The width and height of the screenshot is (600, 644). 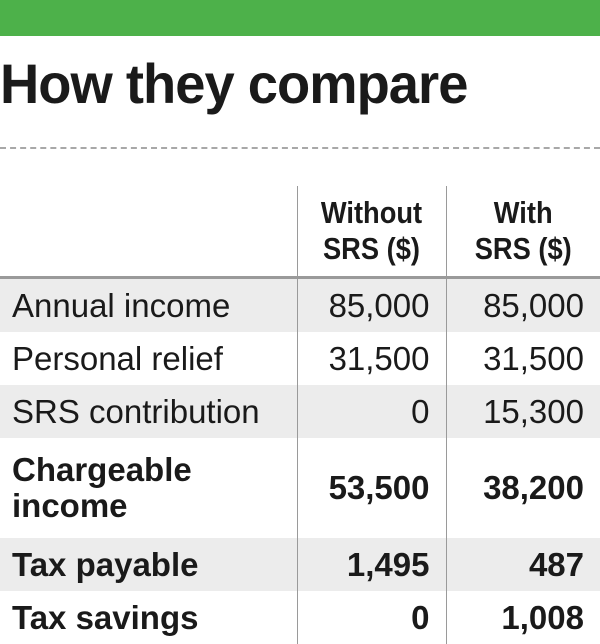 I want to click on value-without-srs: 31,500, so click(x=371, y=358).